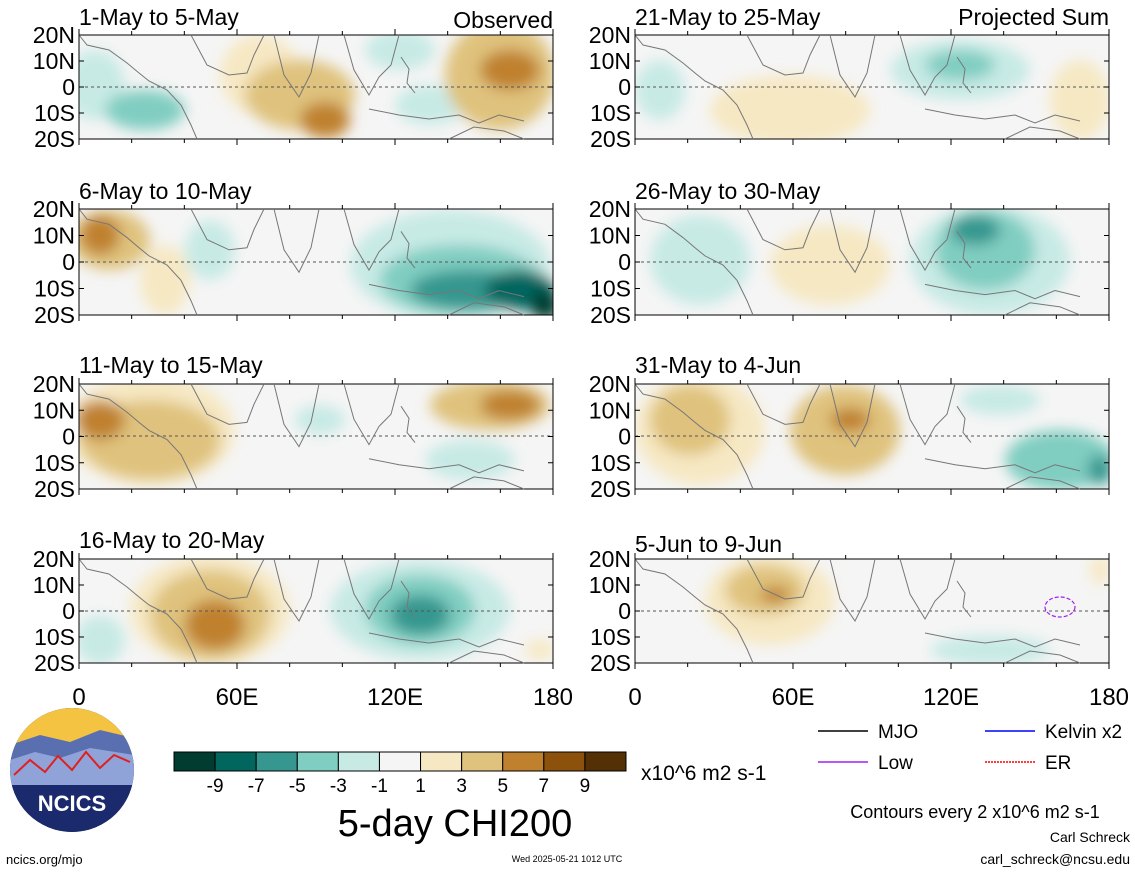  I want to click on contours-note: Contours every 2 x10^6 m2 s-1, so click(975, 812).